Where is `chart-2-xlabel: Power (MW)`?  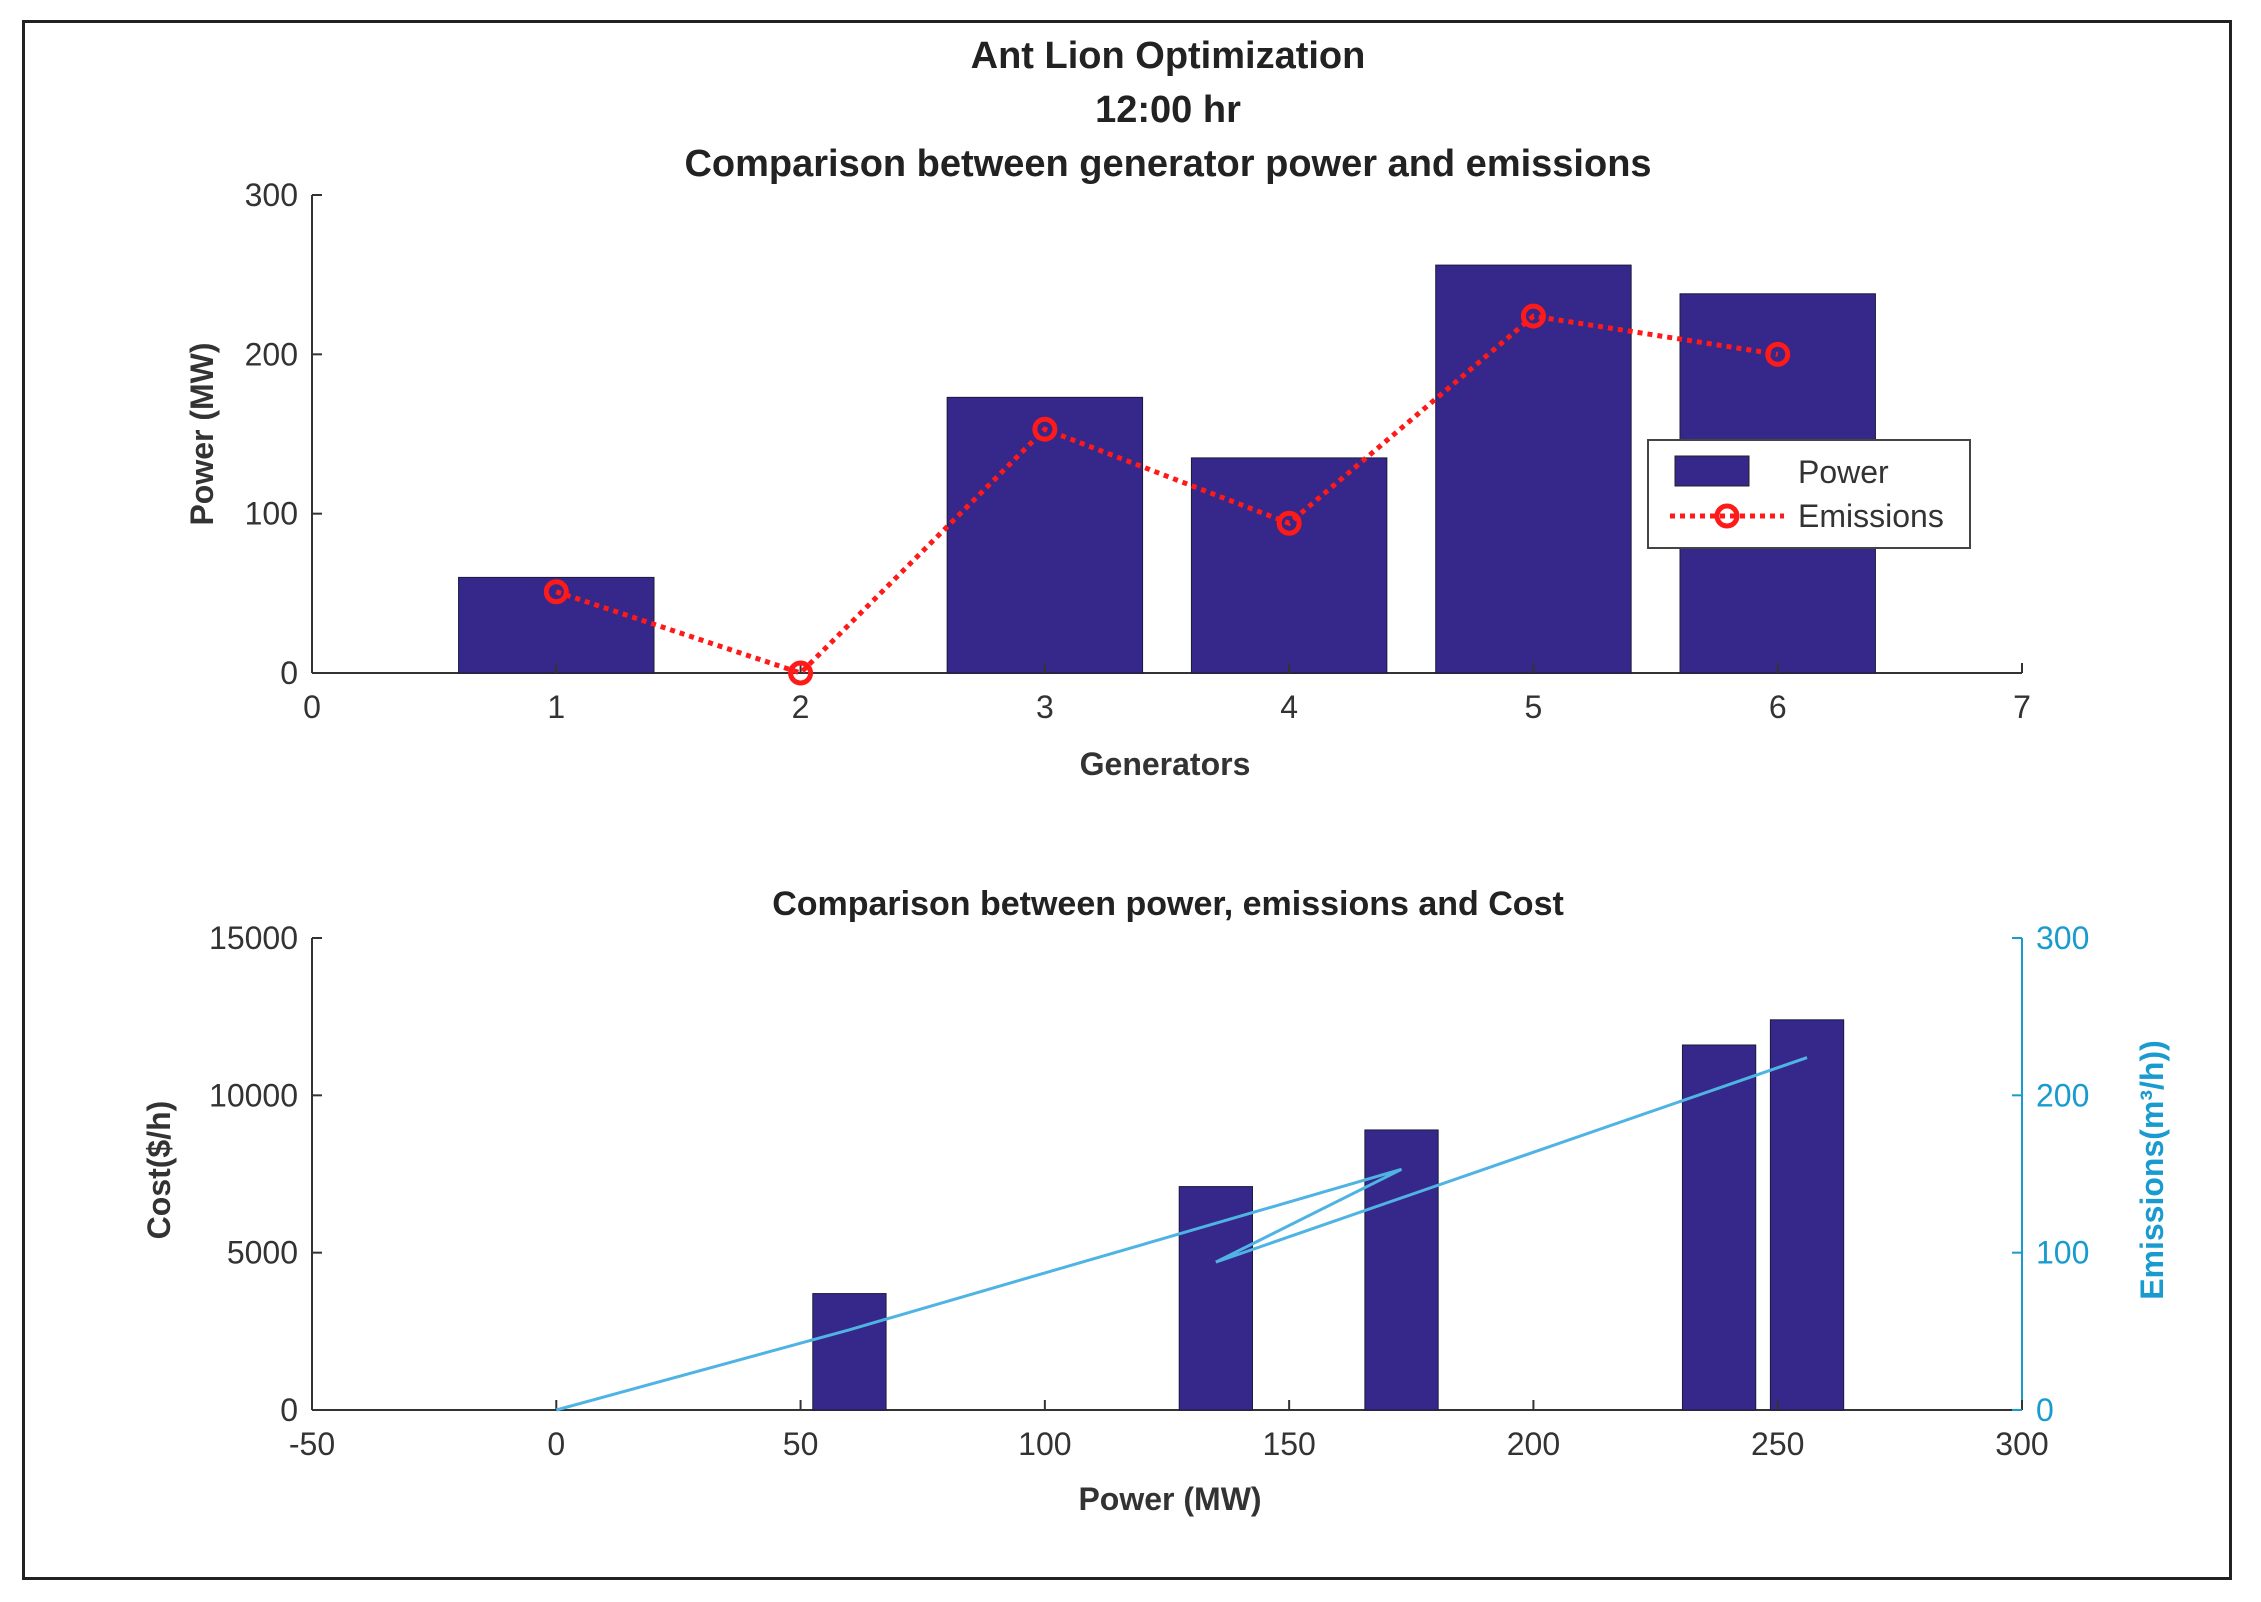
chart-2-xlabel: Power (MW) is located at coordinates (1169, 1499).